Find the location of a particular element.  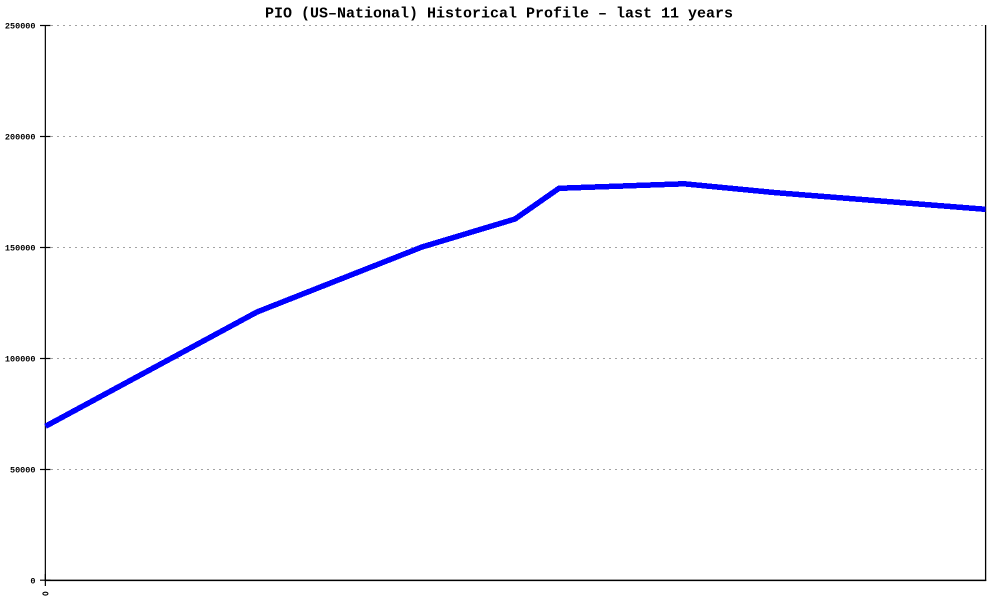

svg-text: 50000 is located at coordinates (23, 471).